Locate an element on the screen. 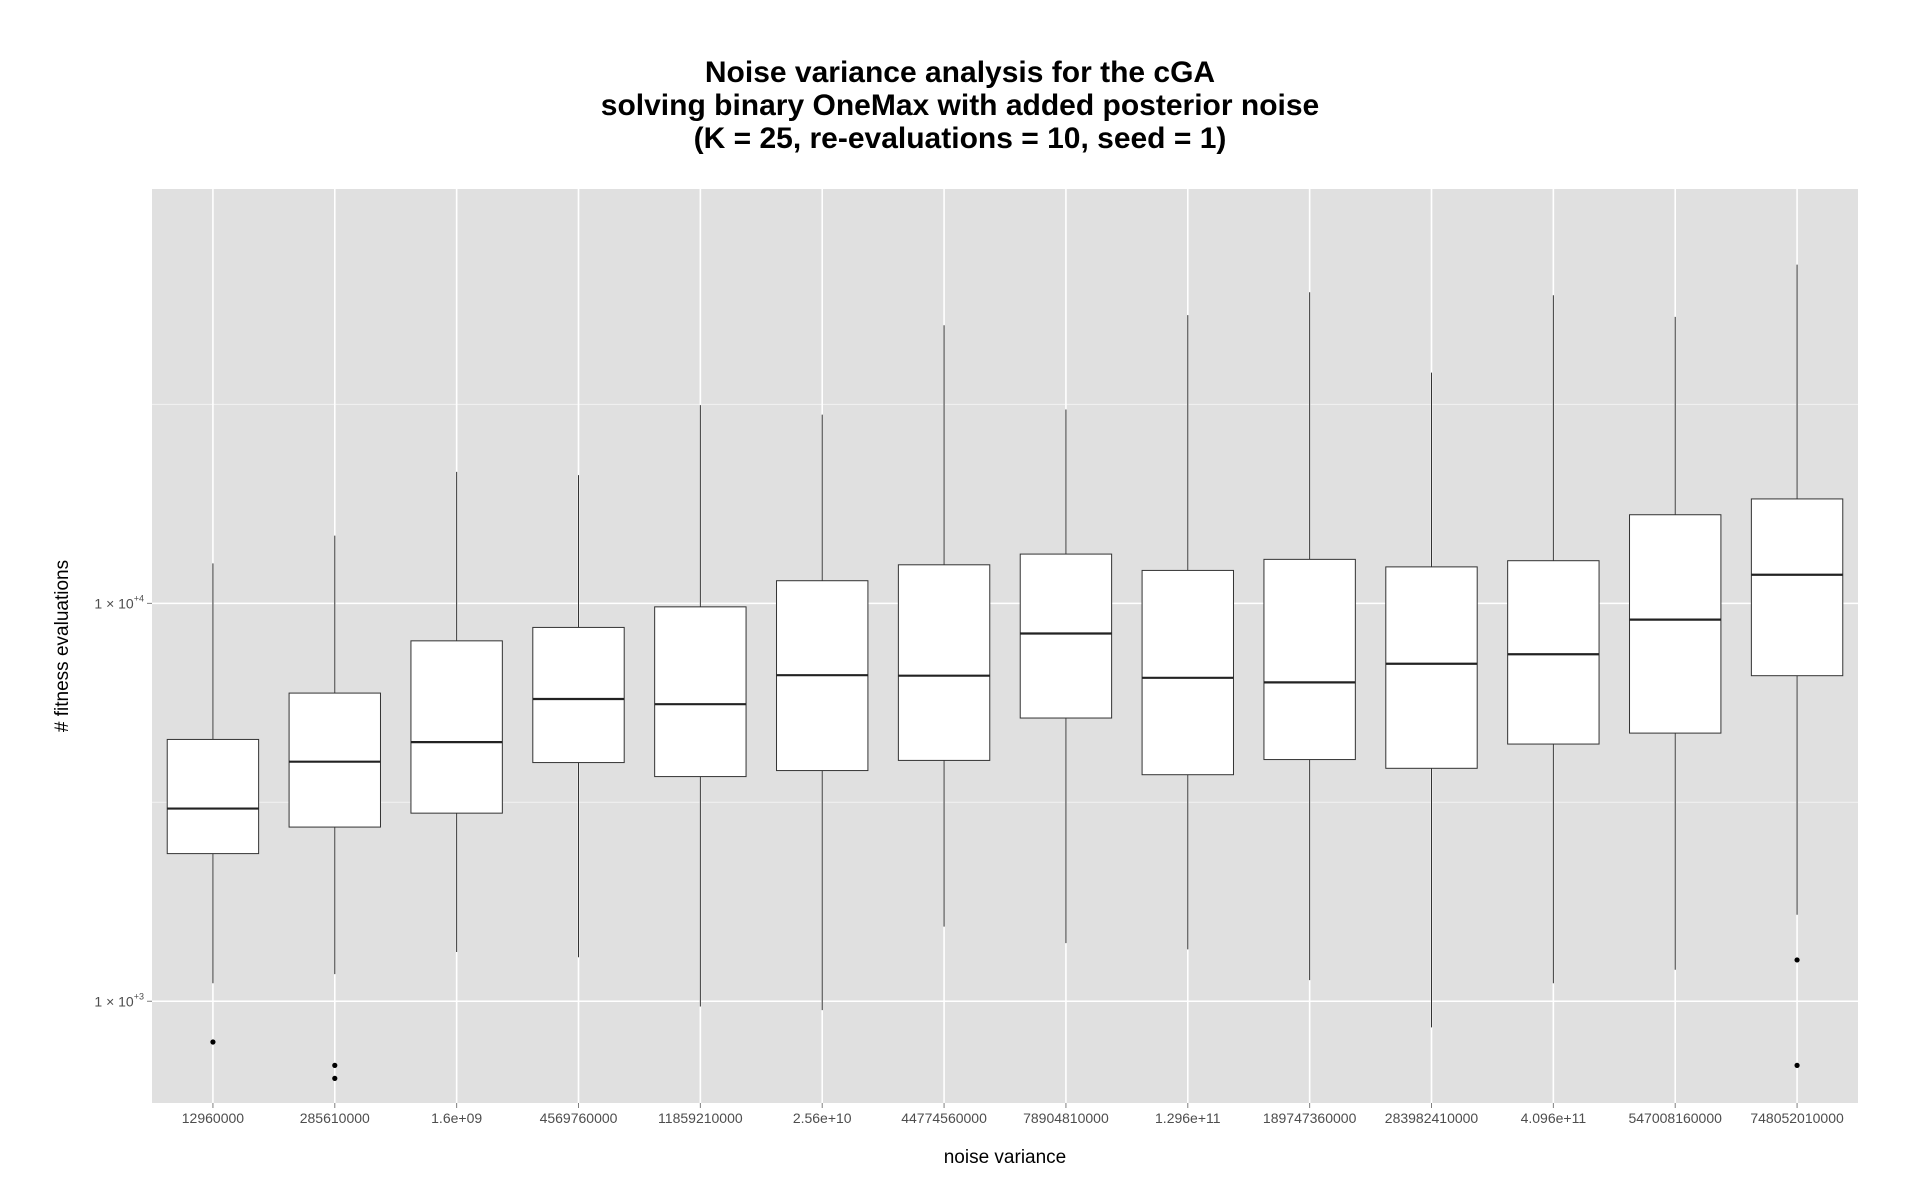 Image resolution: width=1920 pixels, height=1200 pixels. x-tick-label: 748052010000 is located at coordinates (1797, 1118).